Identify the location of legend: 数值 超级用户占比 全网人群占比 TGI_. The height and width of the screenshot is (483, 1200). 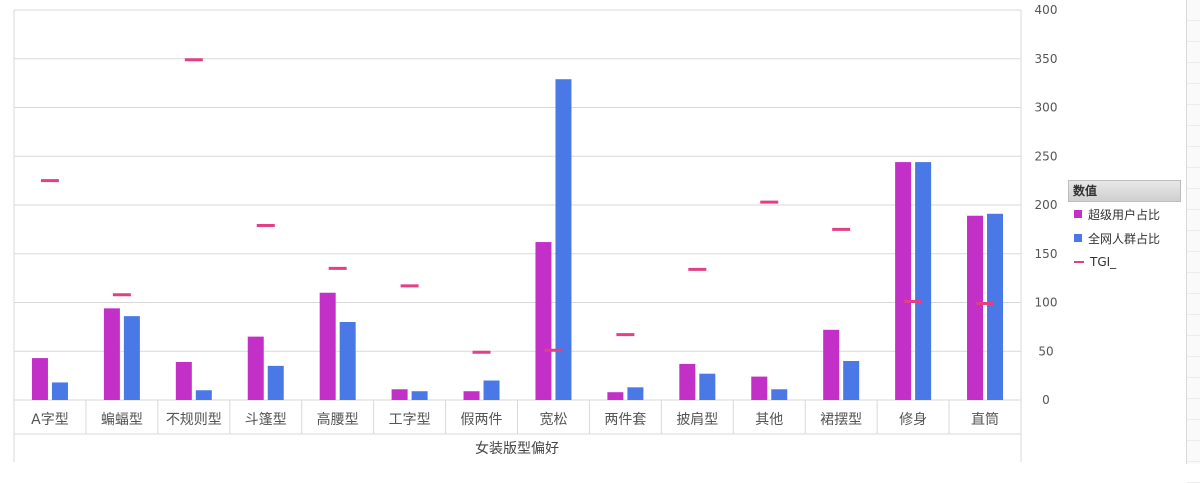
(1124, 227).